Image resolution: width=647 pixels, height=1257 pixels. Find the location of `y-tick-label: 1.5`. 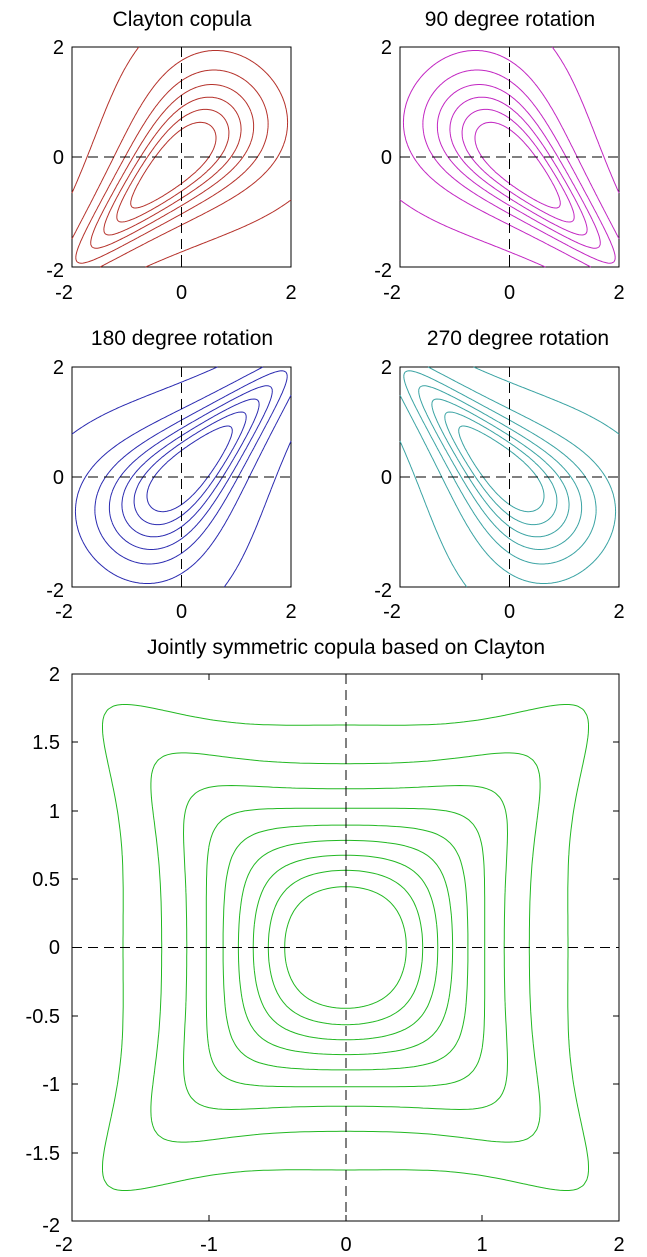

y-tick-label: 1.5 is located at coordinates (46, 743).